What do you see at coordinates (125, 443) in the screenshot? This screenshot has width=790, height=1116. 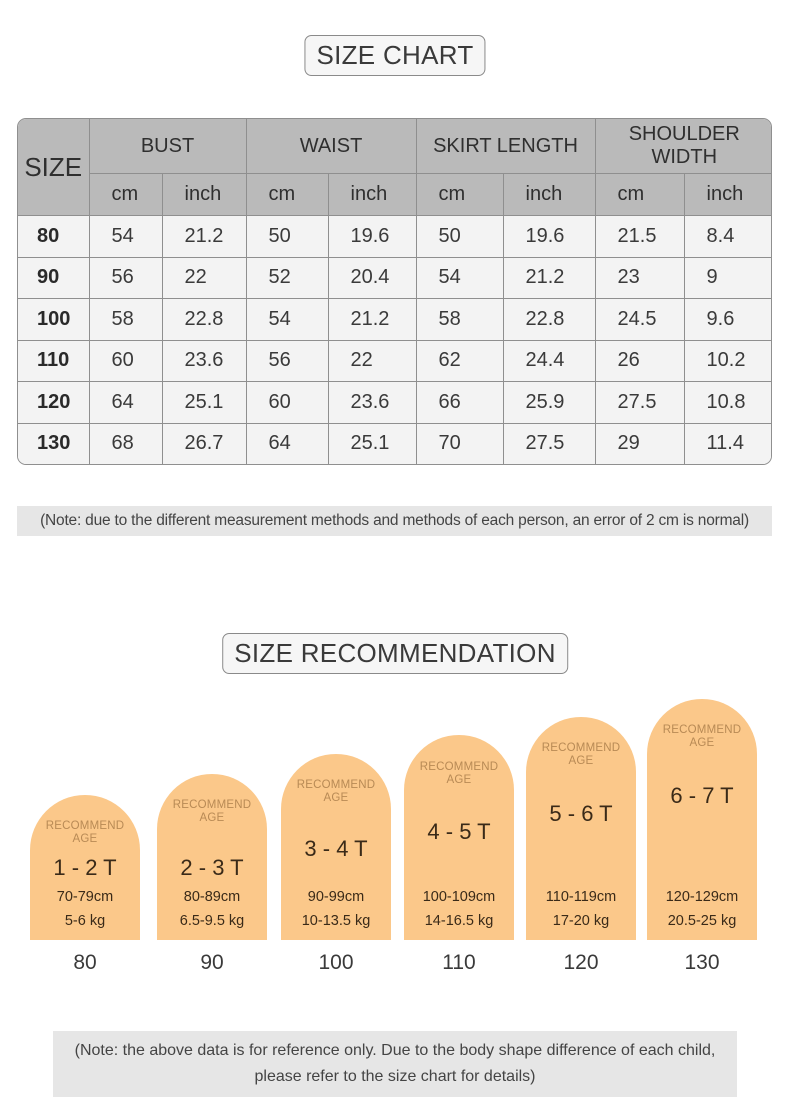 I see `table-cell: 68` at bounding box center [125, 443].